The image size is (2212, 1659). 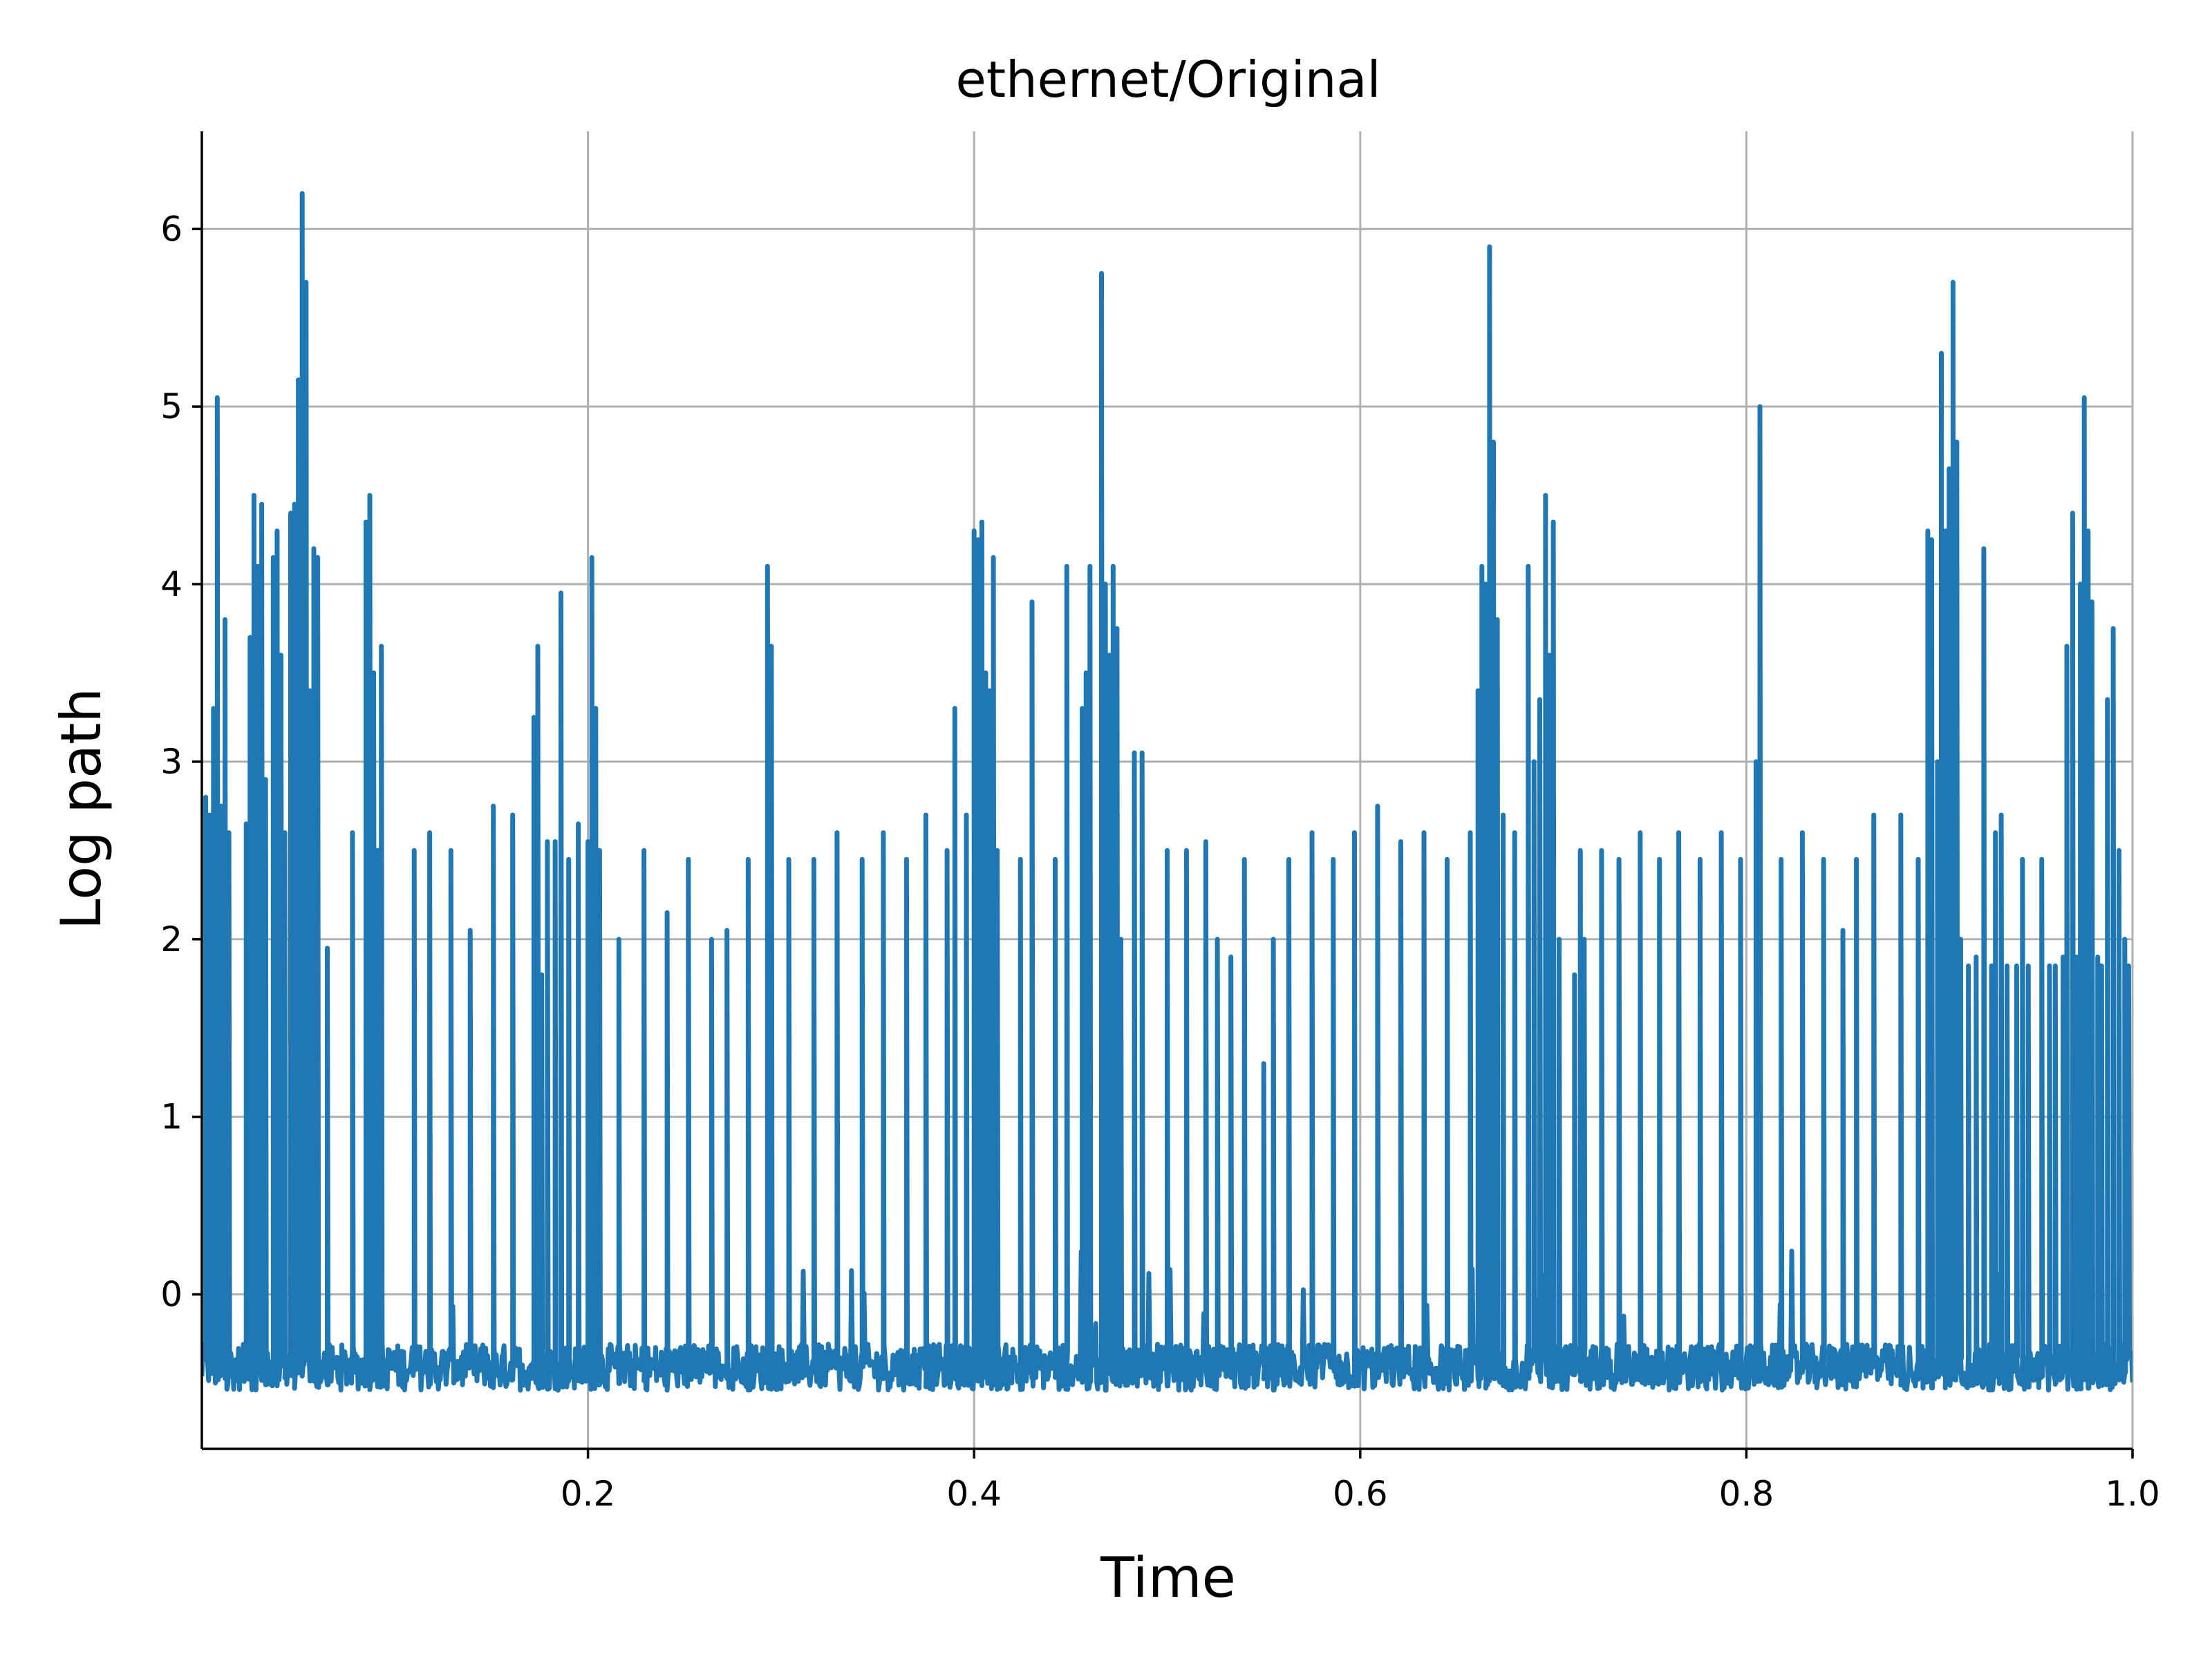 What do you see at coordinates (171, 1117) in the screenshot?
I see `y-tick-label: 1` at bounding box center [171, 1117].